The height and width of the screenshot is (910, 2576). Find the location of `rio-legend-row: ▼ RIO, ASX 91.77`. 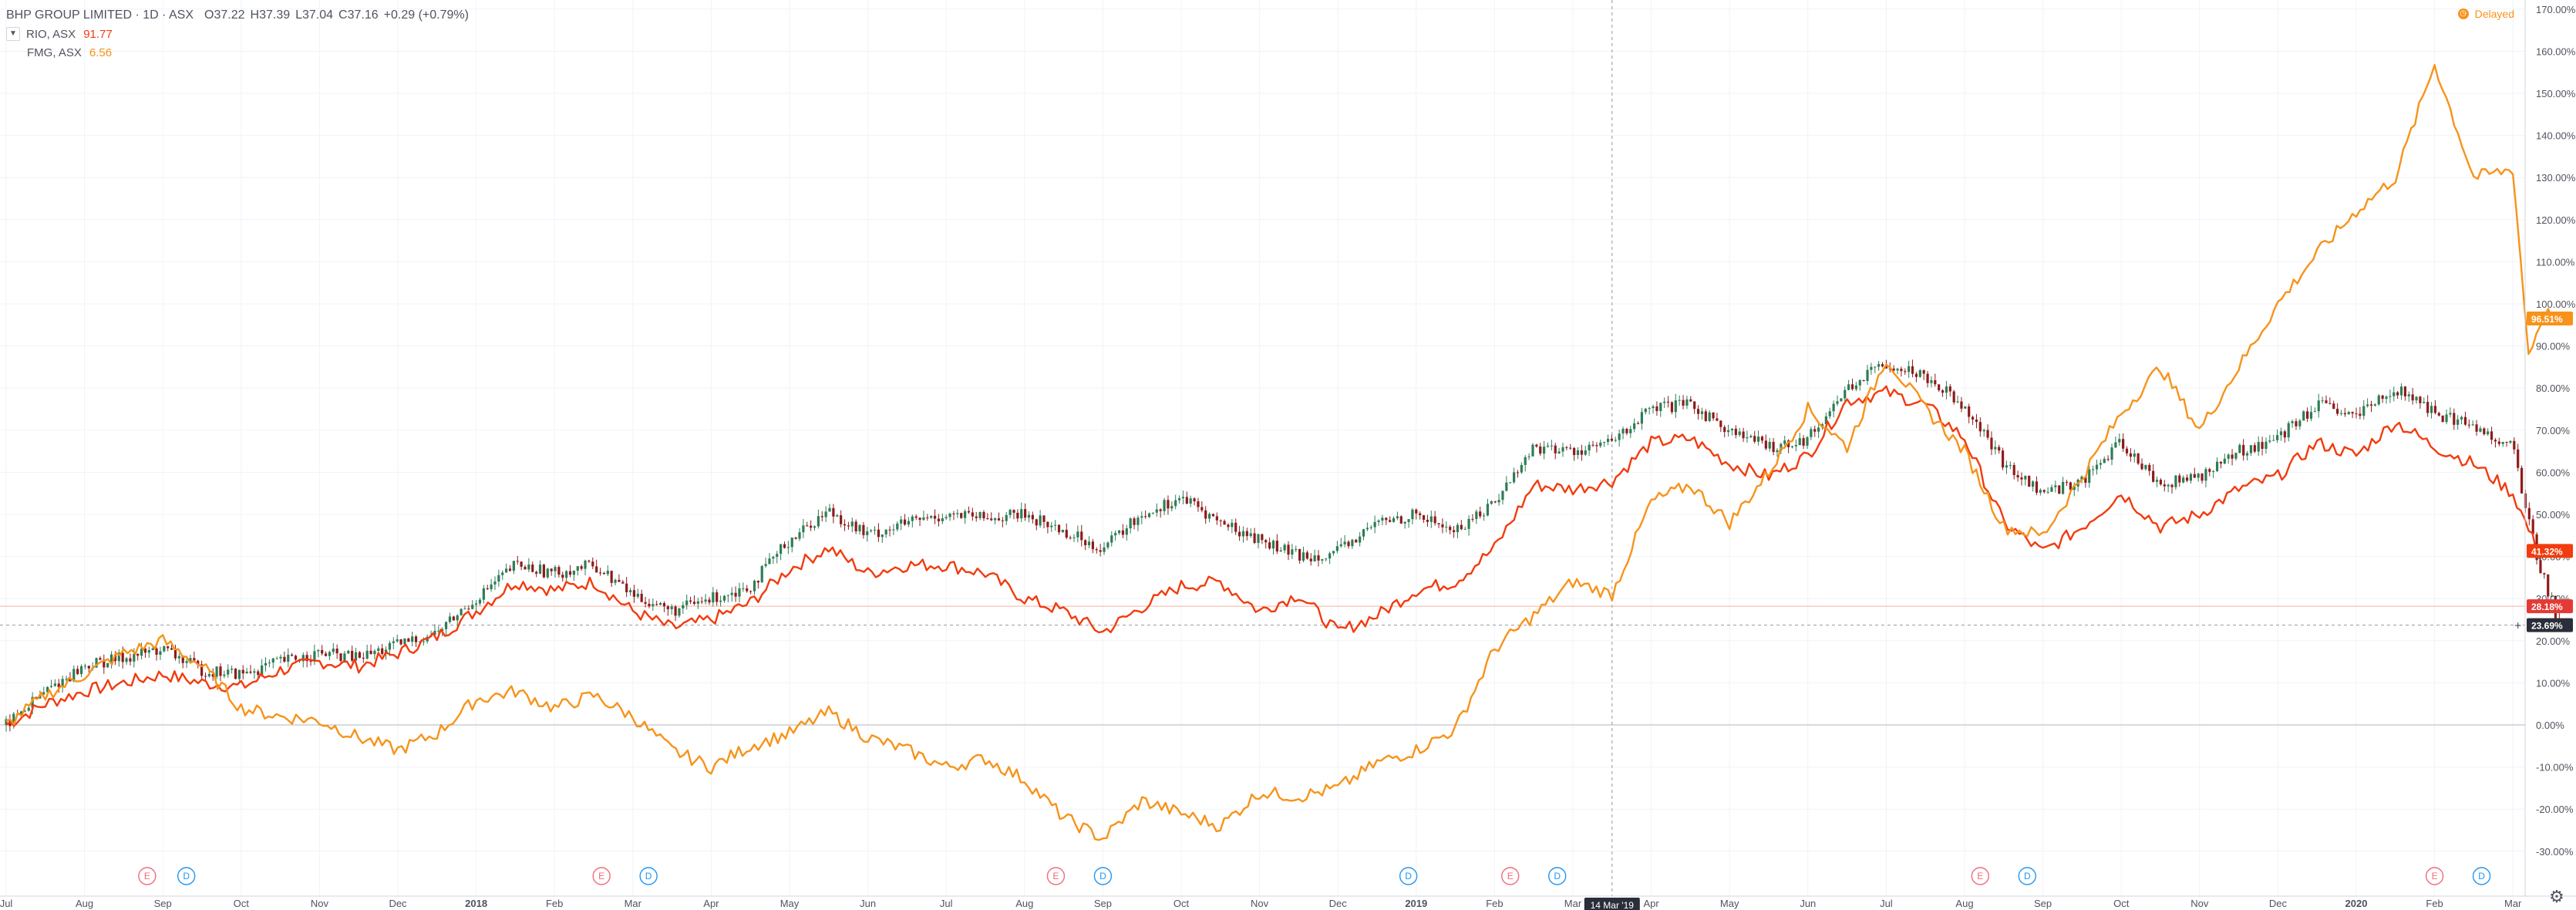

rio-legend-row: ▼ RIO, ASX 91.77 is located at coordinates (240, 34).